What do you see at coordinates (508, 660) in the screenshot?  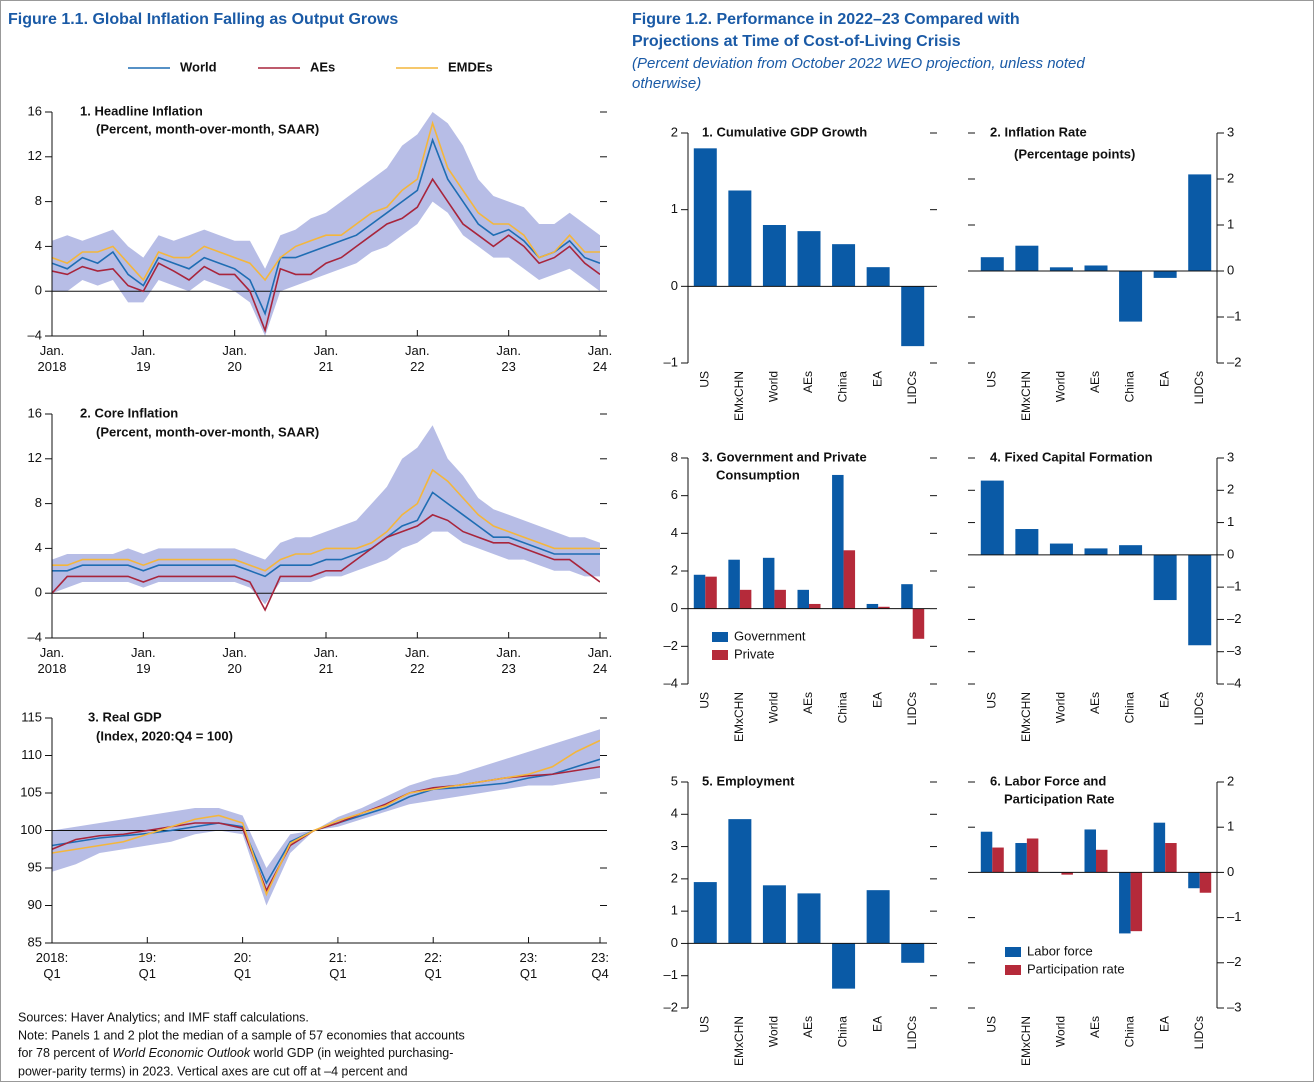 I see `x-tick-label: Jan. 23` at bounding box center [508, 660].